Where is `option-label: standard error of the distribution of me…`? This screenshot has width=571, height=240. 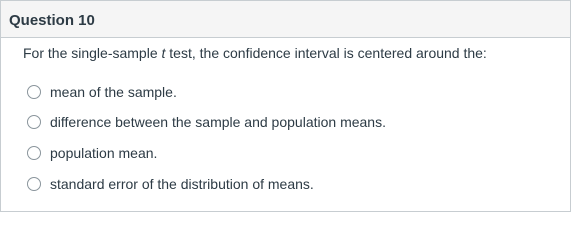 option-label: standard error of the distribution of me… is located at coordinates (182, 184).